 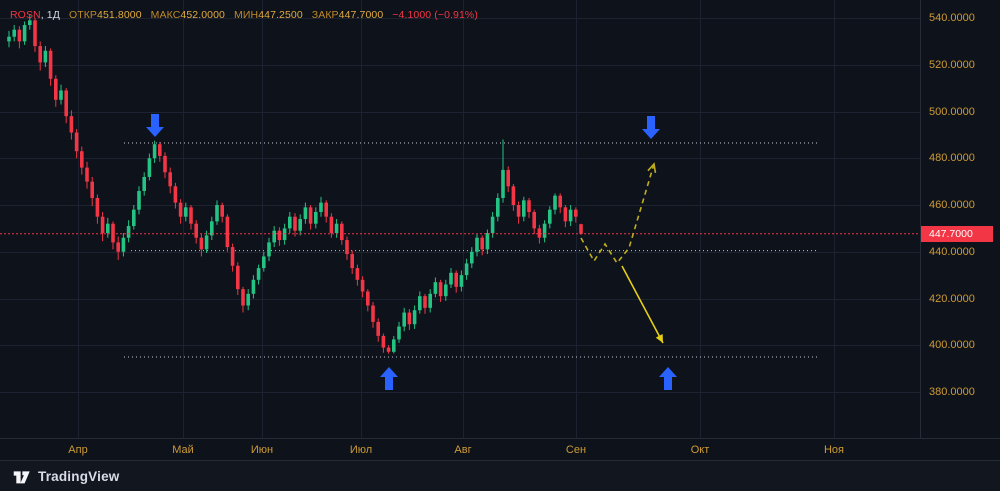 I want to click on projection-drawings, so click(x=622, y=253).